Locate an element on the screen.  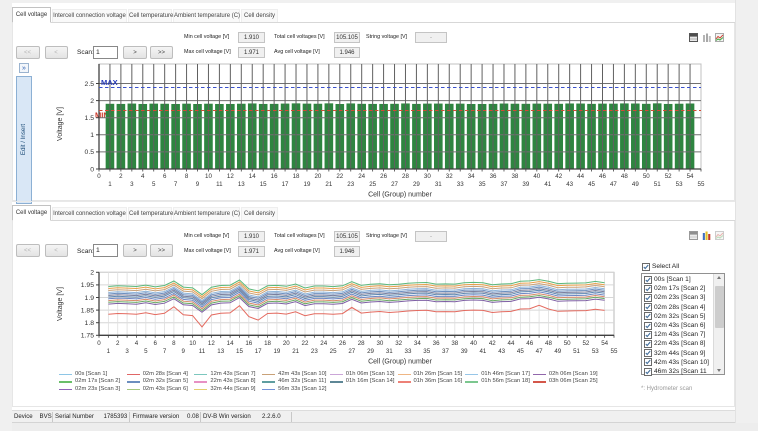
svg-text: 47 is located at coordinates (613, 184).